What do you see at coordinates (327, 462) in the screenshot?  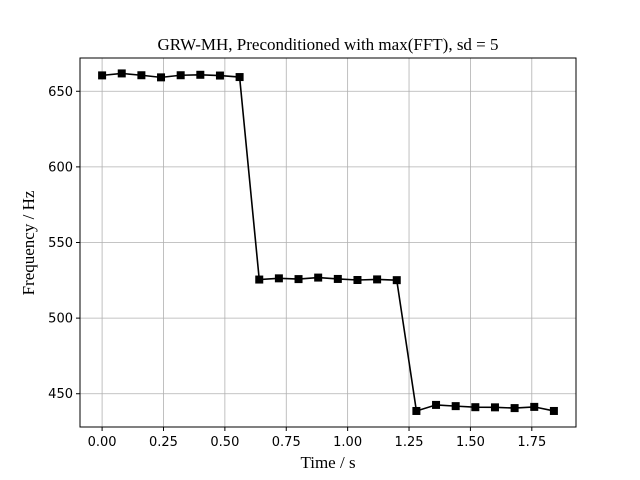 I see `x-axis-label: Time / s` at bounding box center [327, 462].